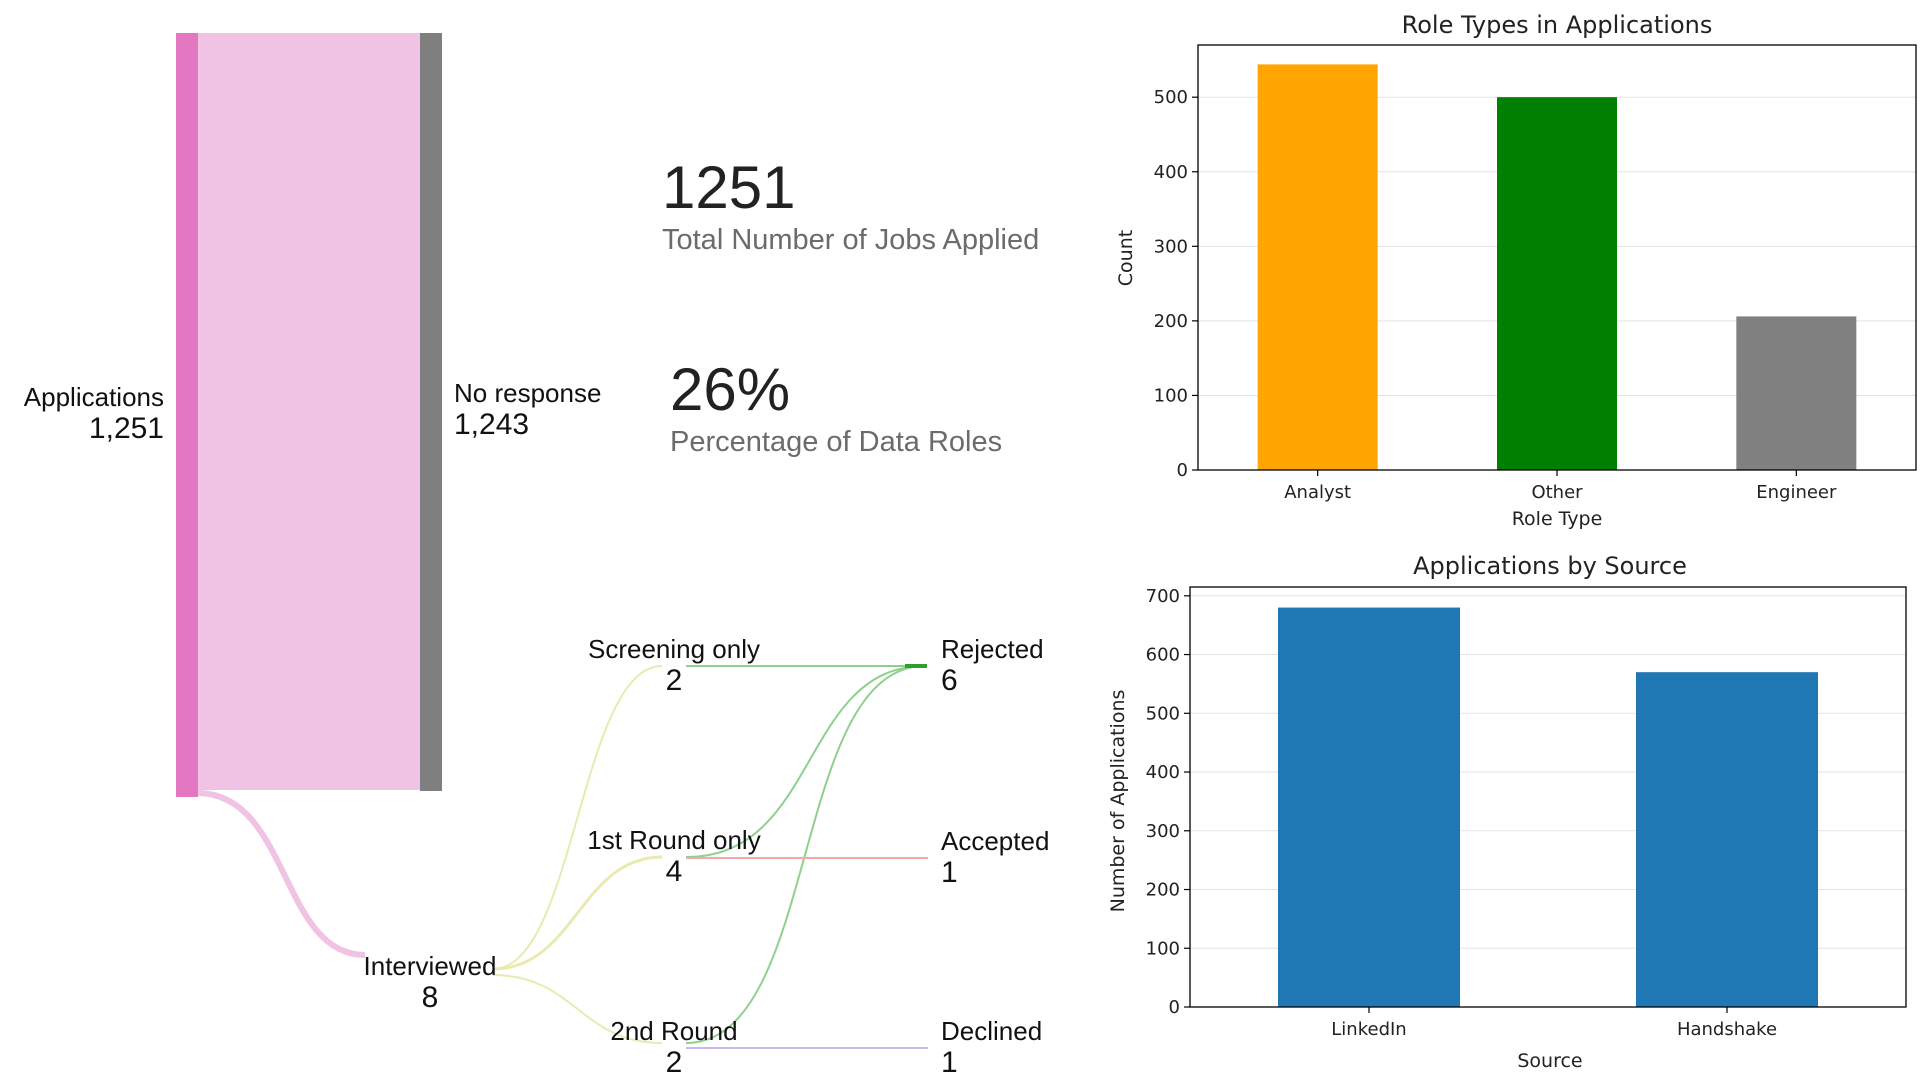 This screenshot has width=1920, height=1080. What do you see at coordinates (992, 1031) in the screenshot?
I see `node-label-declined: Declined` at bounding box center [992, 1031].